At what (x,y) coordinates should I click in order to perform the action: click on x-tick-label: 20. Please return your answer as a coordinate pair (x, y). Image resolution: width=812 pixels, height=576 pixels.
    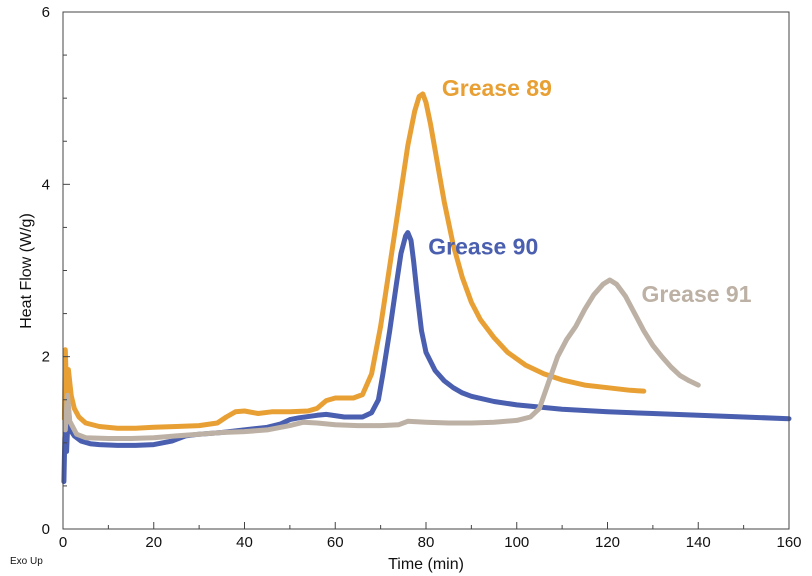
    Looking at the image, I should click on (153, 542).